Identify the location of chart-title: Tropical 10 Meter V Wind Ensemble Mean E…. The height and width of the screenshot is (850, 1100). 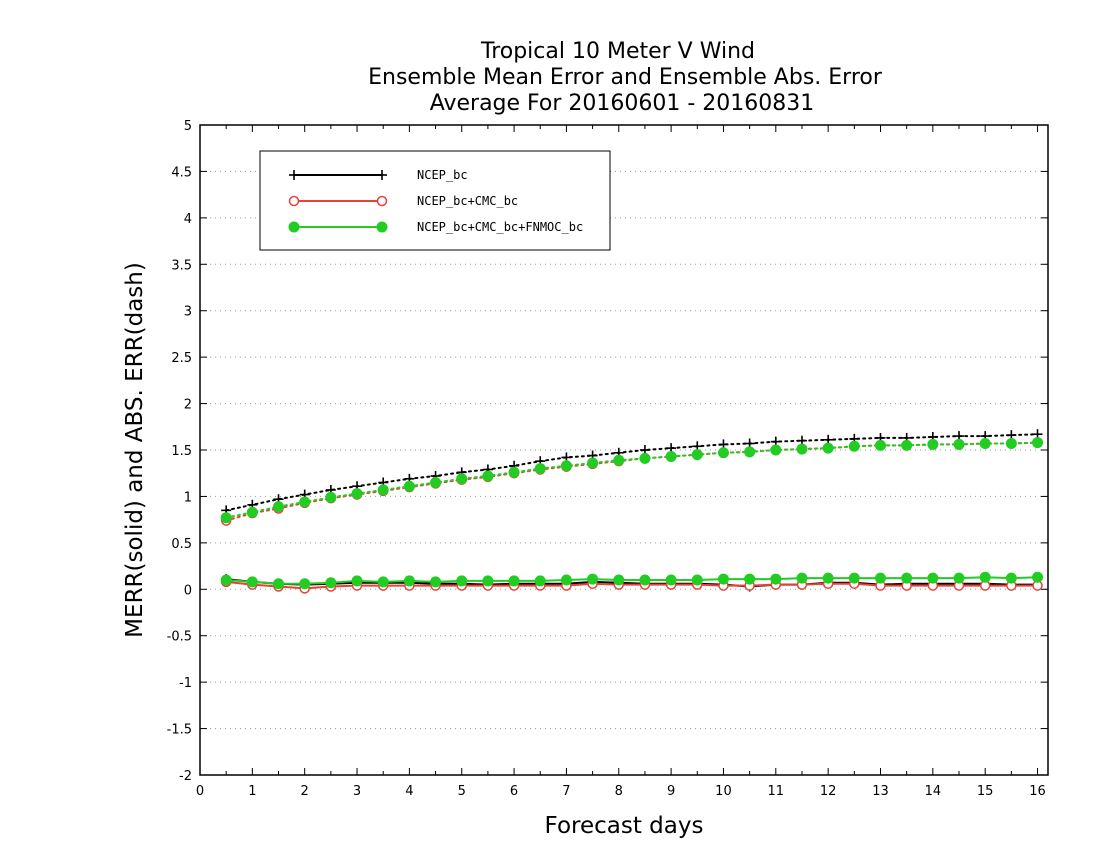
(625, 77).